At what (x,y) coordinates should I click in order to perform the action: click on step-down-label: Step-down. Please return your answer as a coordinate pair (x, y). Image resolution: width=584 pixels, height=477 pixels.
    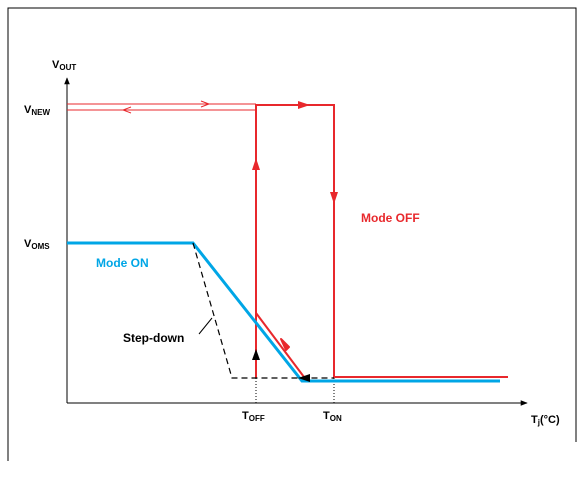
    Looking at the image, I should click on (153, 338).